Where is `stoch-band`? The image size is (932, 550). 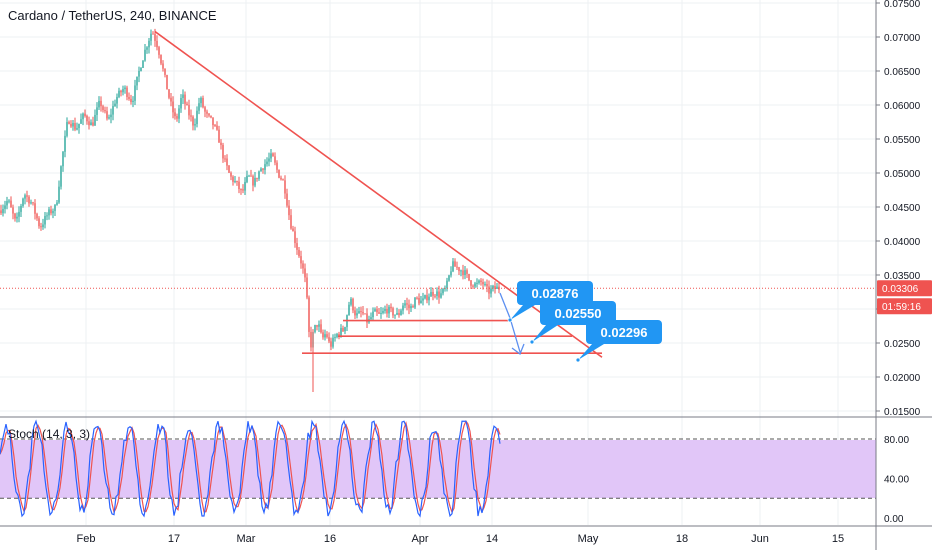
stoch-band is located at coordinates (438, 469).